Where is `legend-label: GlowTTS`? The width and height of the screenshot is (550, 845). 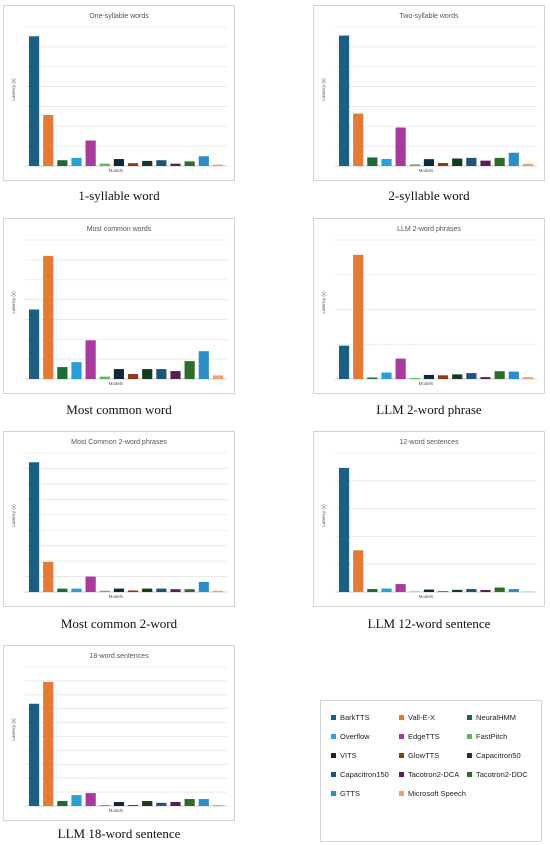 legend-label: GlowTTS is located at coordinates (424, 755).